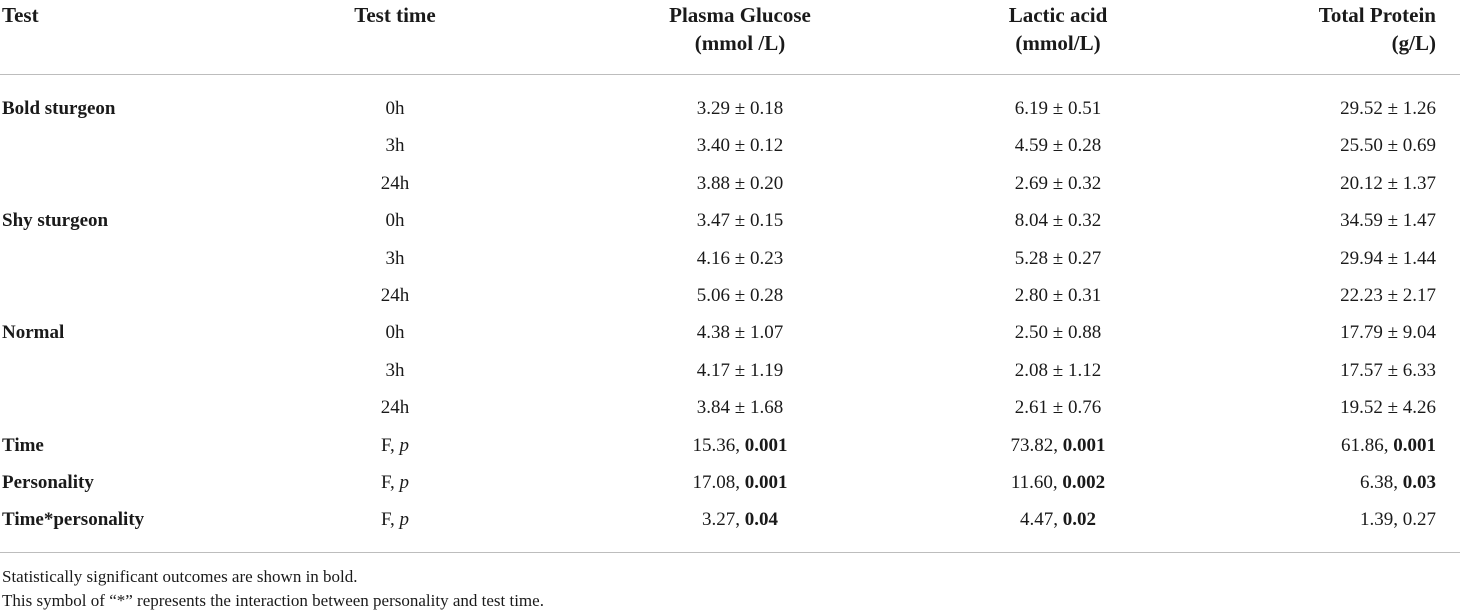  Describe the element at coordinates (730, 145) in the screenshot. I see `table-row: 3h 3.40 ± 0.12 4.59 ± 0.28 25.50 ± 0.69` at that location.